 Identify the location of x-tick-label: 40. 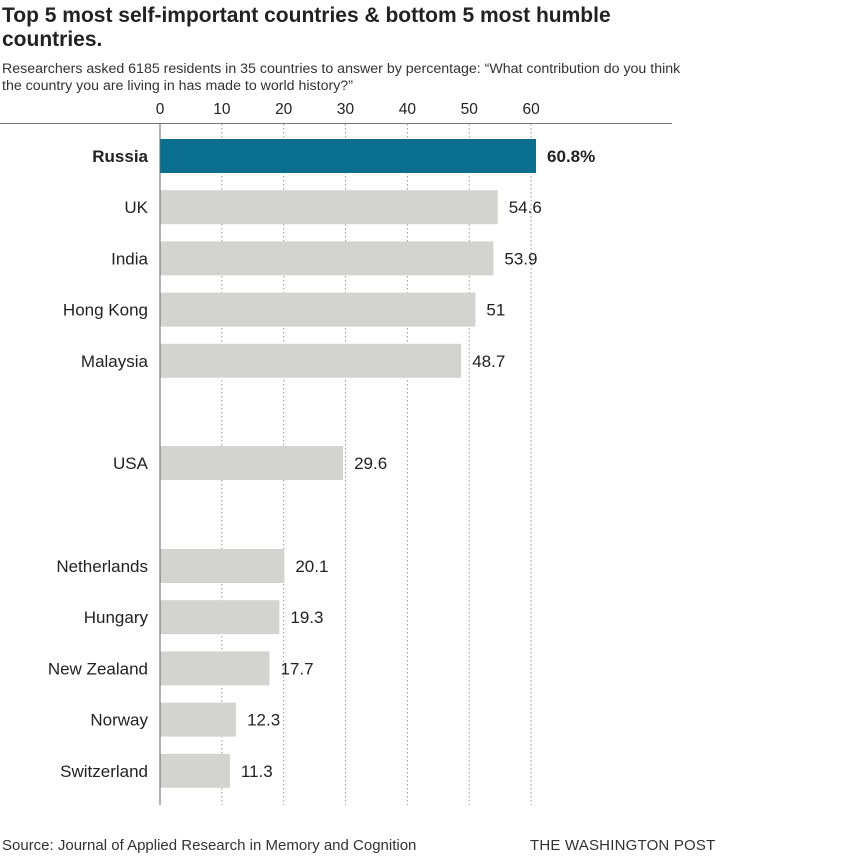
(408, 109).